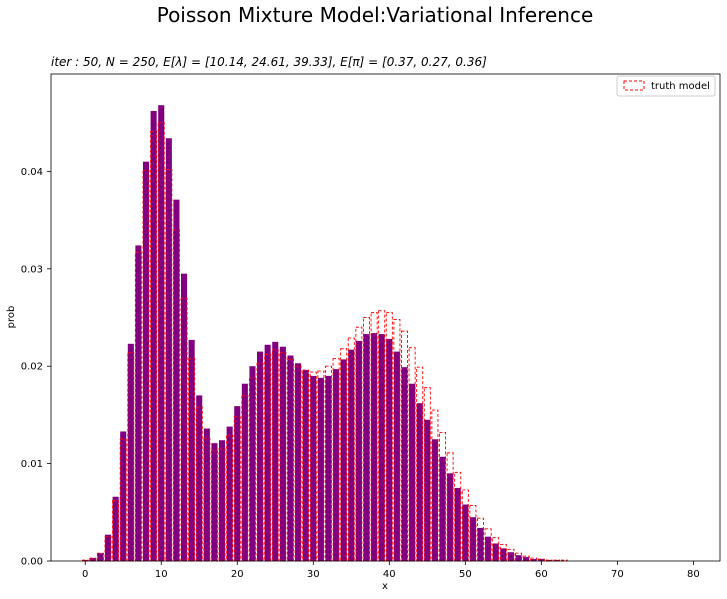 The width and height of the screenshot is (727, 599). I want to click on y-tick-label: 0.01, so click(32, 464).